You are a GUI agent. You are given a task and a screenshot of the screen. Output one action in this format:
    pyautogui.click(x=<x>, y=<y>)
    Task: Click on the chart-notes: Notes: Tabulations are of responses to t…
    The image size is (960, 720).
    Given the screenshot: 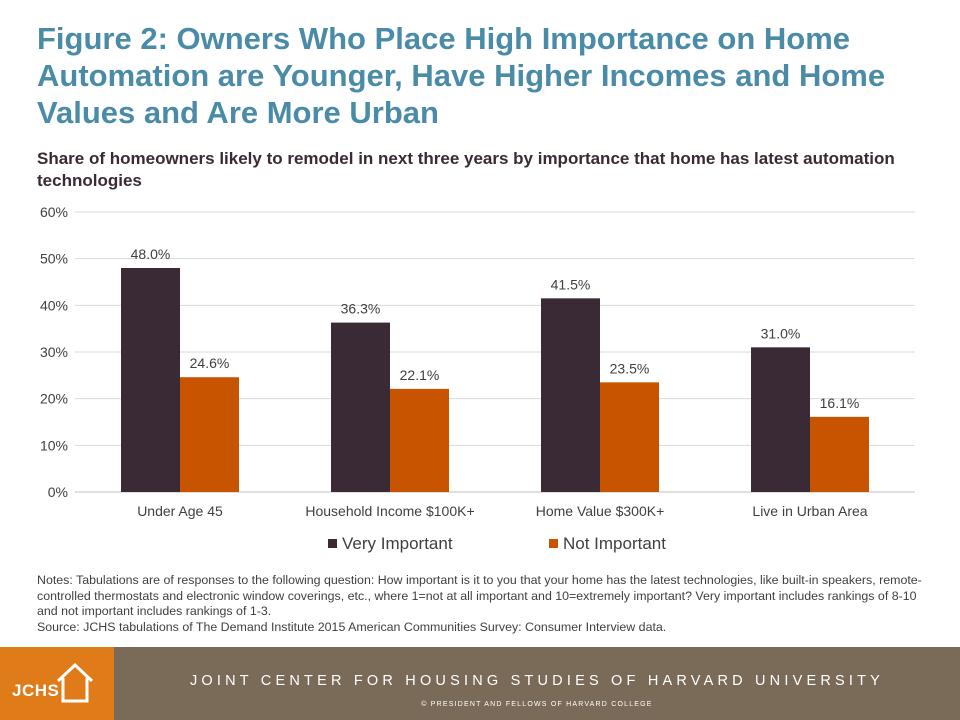 What is the action you would take?
    pyautogui.click(x=482, y=604)
    